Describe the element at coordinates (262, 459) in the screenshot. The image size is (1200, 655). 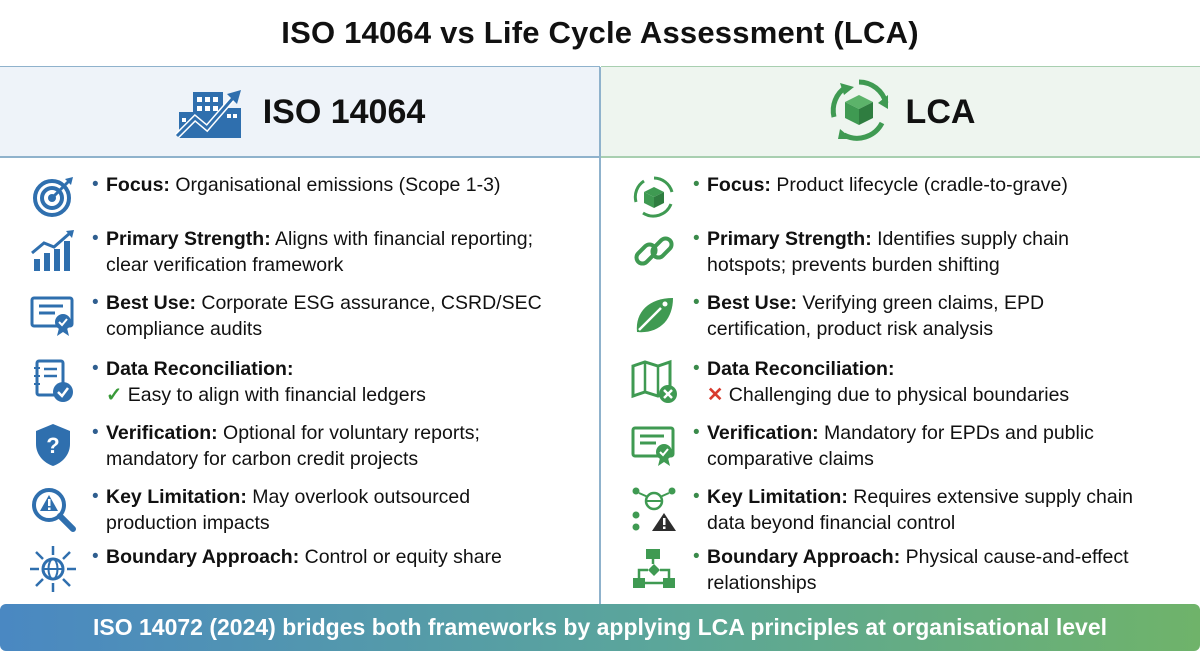
I see `row-value-line2: mandatory for carbon credit projects` at that location.